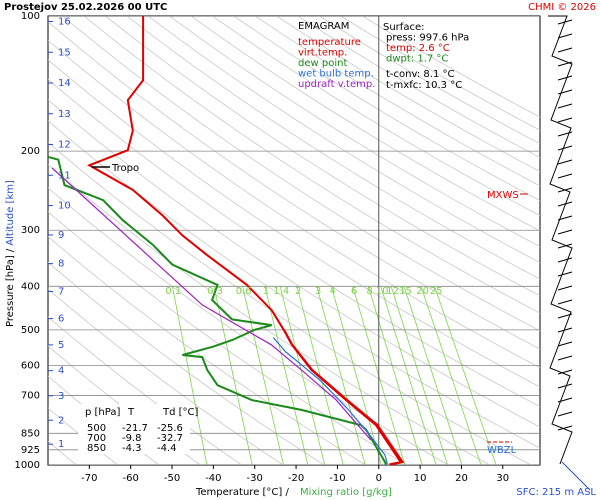  Describe the element at coordinates (61, 264) in the screenshot. I see `altitude-label: 8` at that location.